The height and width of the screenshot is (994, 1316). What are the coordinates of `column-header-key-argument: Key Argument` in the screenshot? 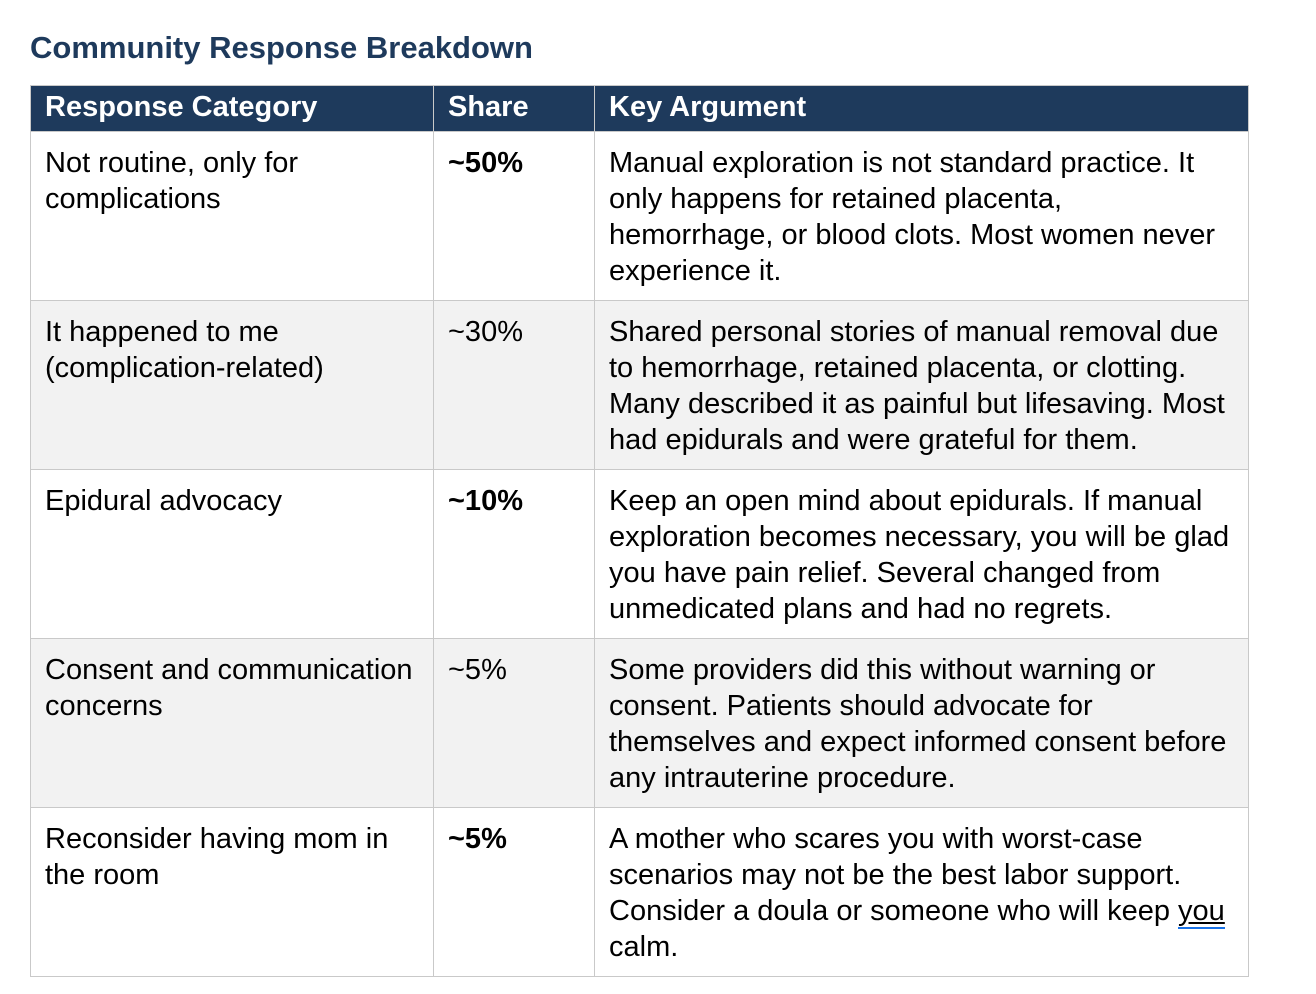 It's located at (921, 108).